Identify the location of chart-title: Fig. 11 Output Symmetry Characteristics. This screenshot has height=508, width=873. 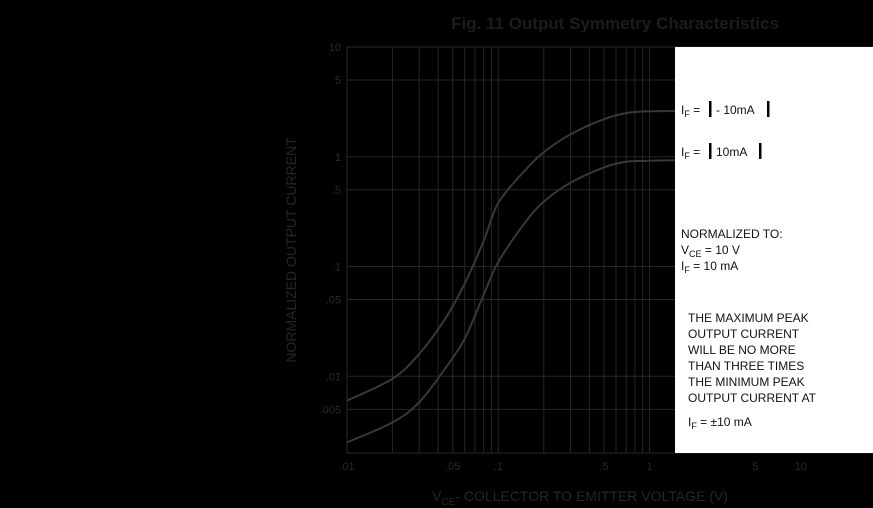
(615, 23).